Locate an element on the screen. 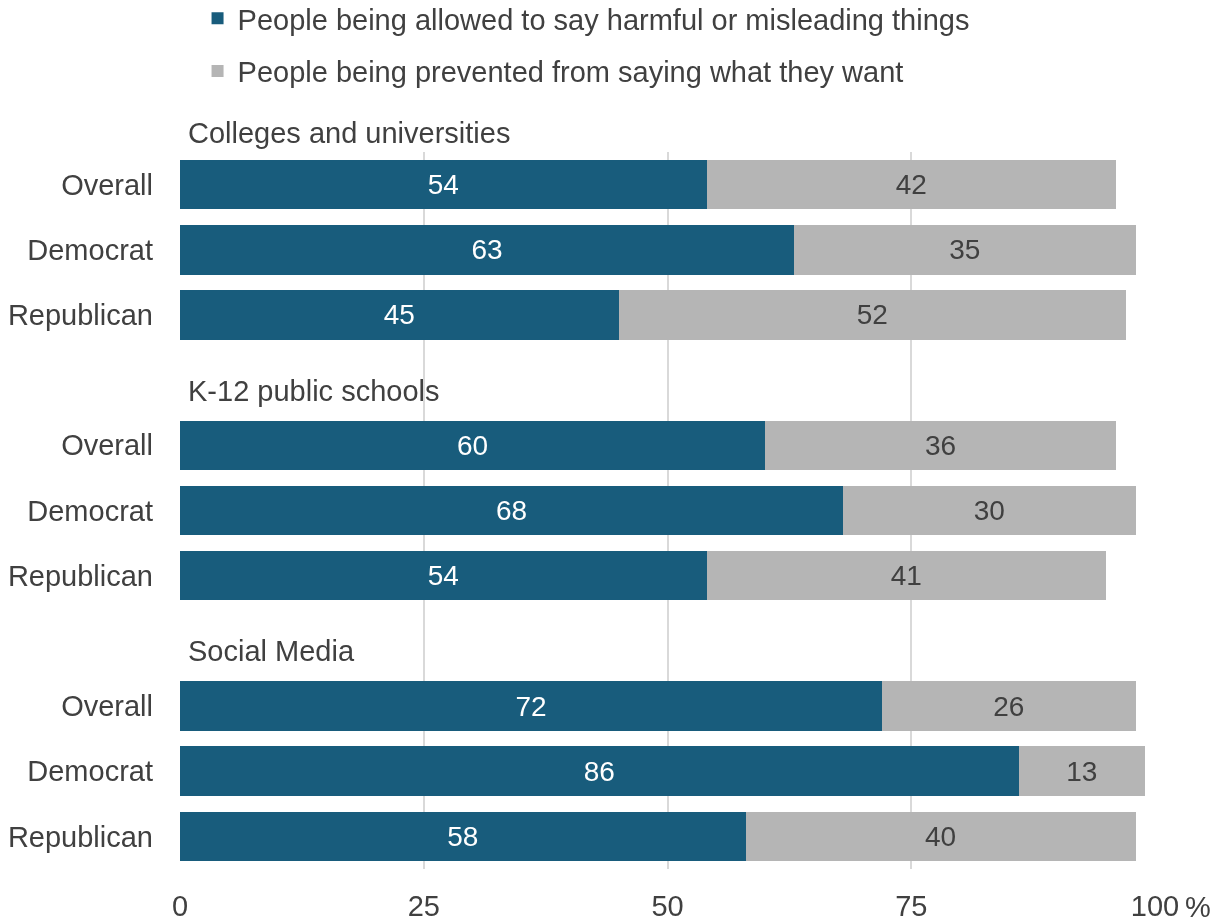  legend-label: People being allowed to say harmful or misleading things is located at coordinates (603, 19).